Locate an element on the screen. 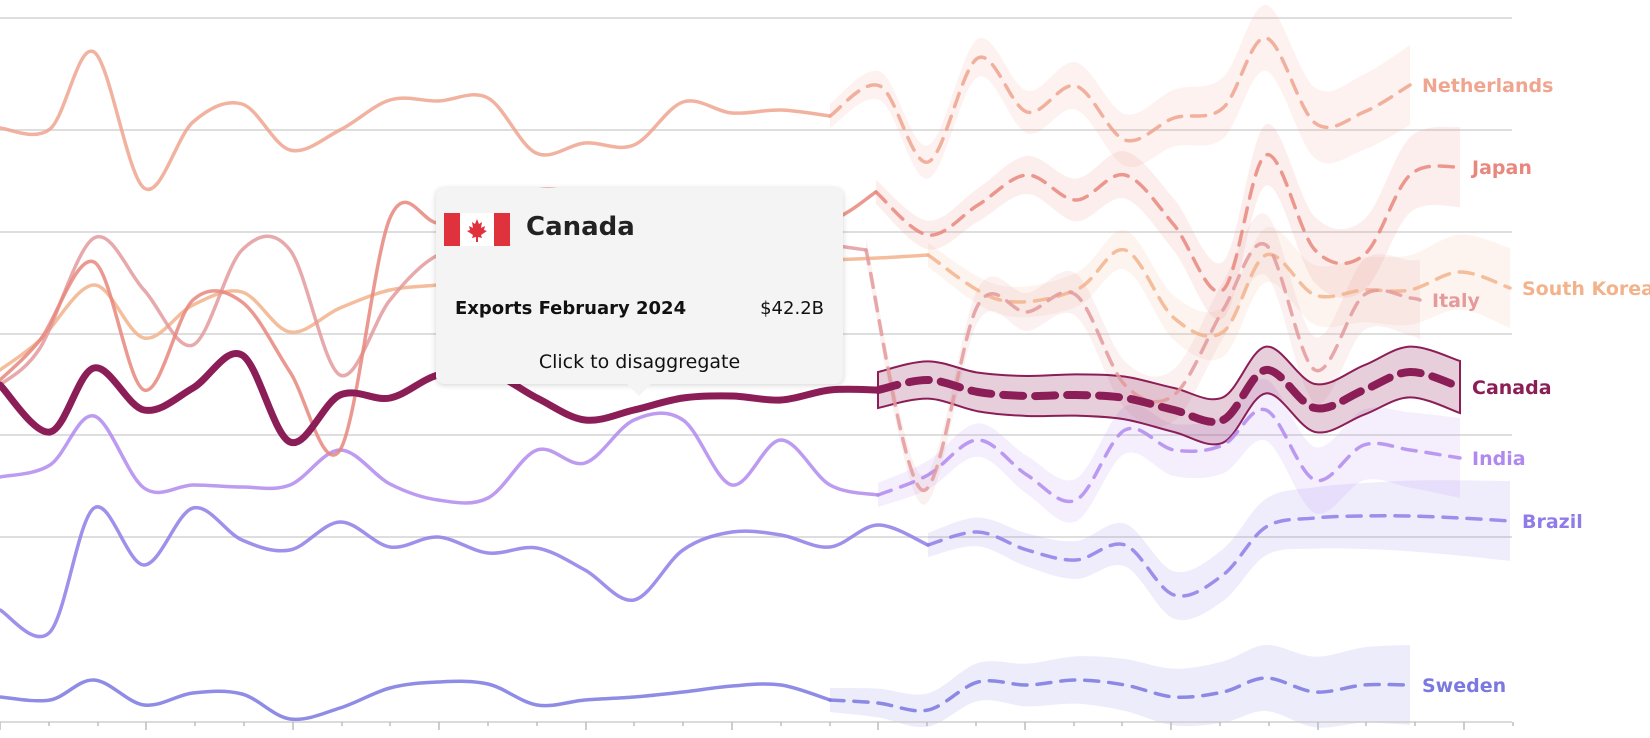 This screenshot has width=1650, height=738. disaggregate-link: Click to disaggregate is located at coordinates (639, 362).